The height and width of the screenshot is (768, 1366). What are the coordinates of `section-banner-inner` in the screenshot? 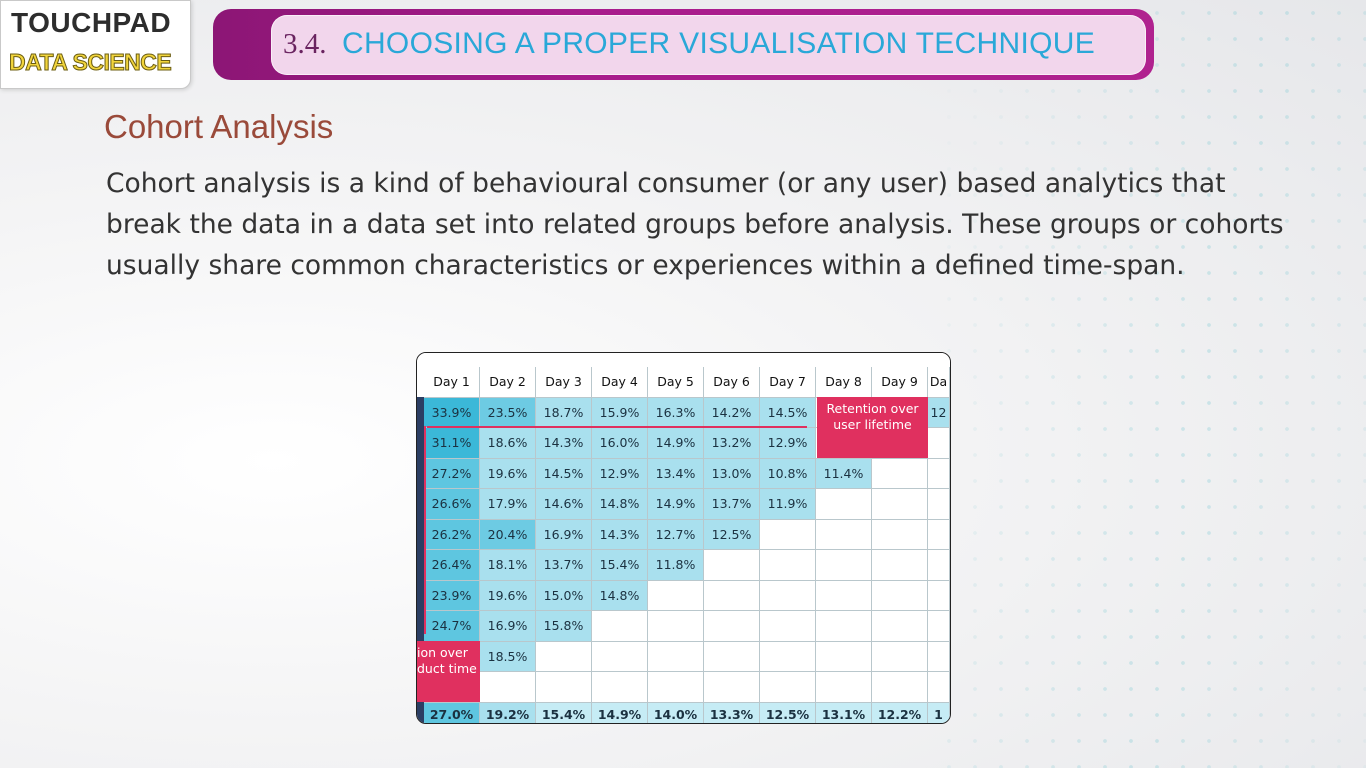 It's located at (708, 45).